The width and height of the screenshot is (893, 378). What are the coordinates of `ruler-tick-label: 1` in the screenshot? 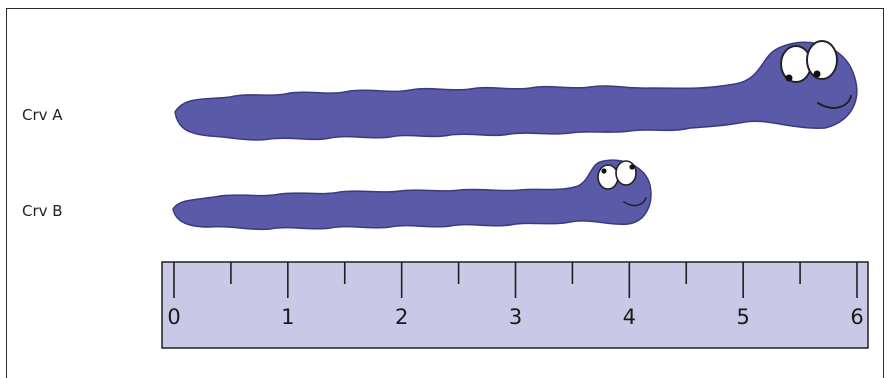 It's located at (287, 317).